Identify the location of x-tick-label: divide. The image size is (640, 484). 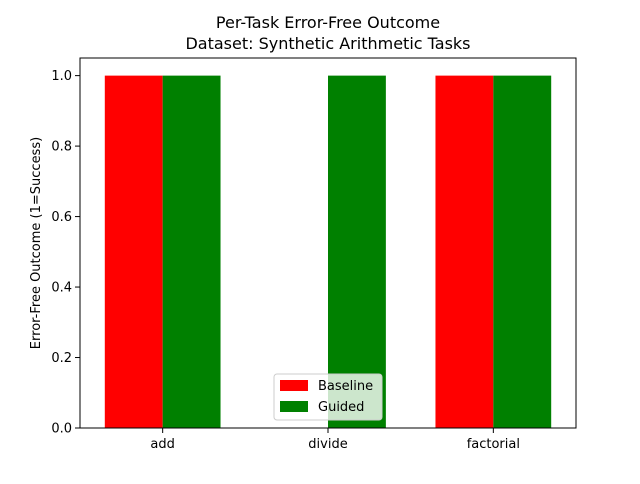
(327, 444).